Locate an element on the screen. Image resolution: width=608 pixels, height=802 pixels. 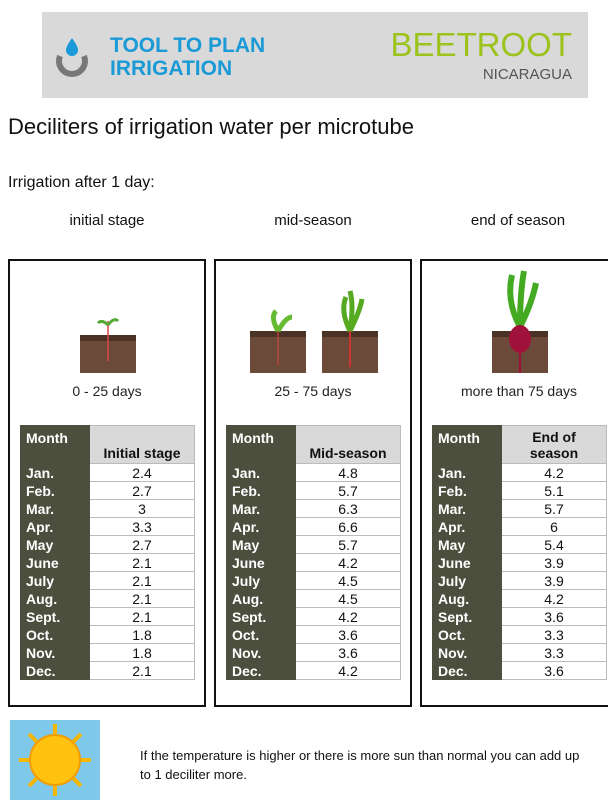
stage-label: end of season is located at coordinates (518, 220).